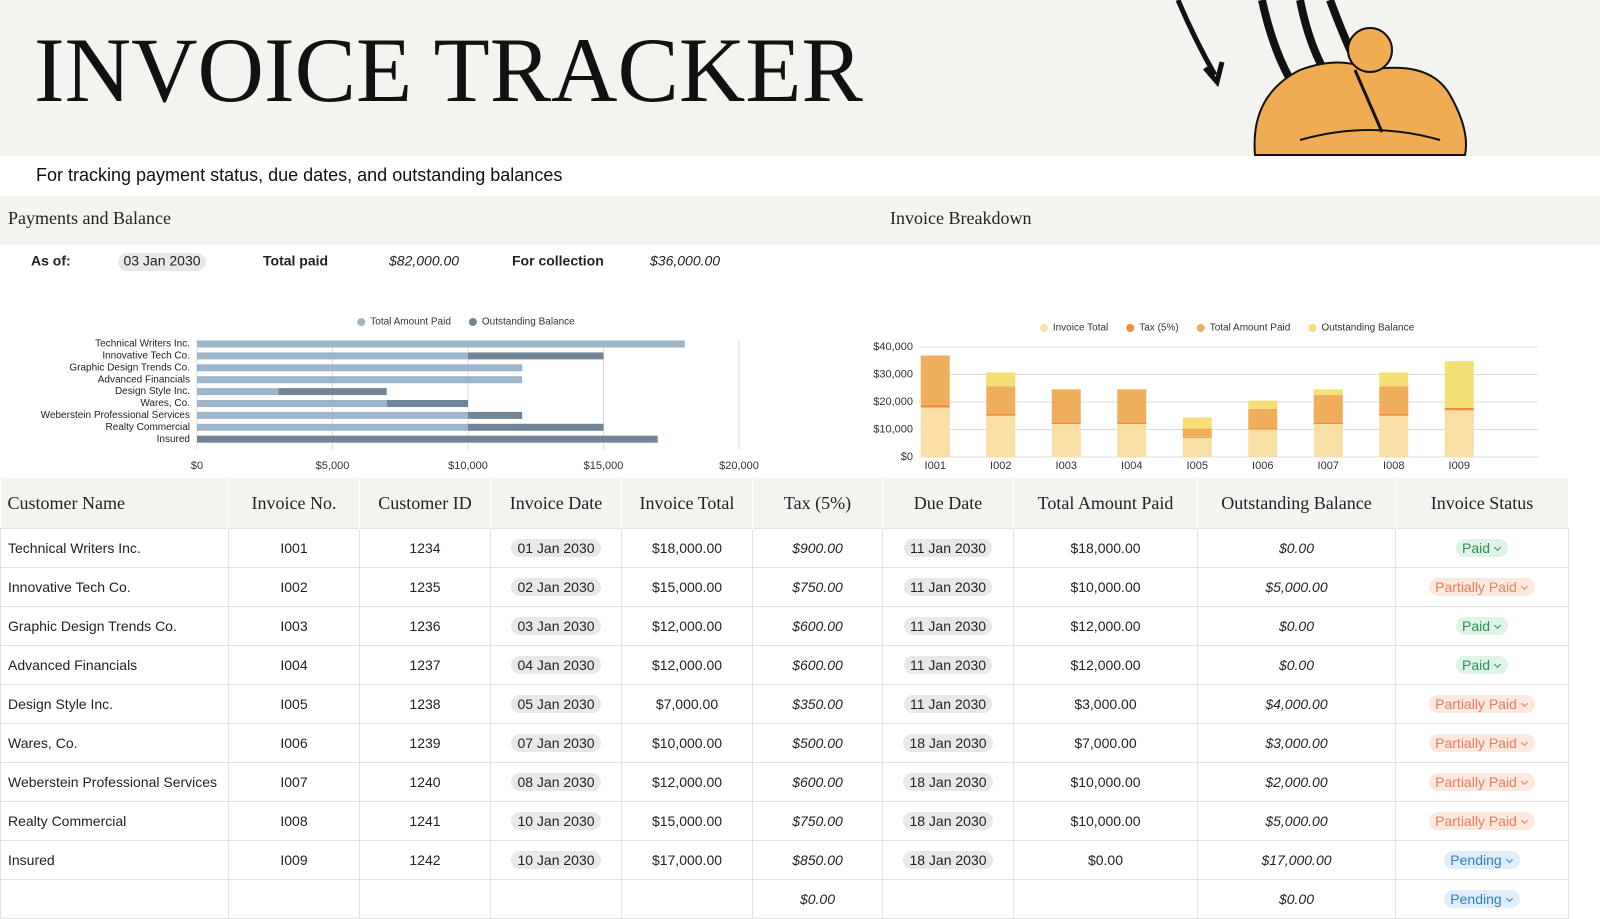 The height and width of the screenshot is (919, 1600). I want to click on table-cell: 1242, so click(425, 860).